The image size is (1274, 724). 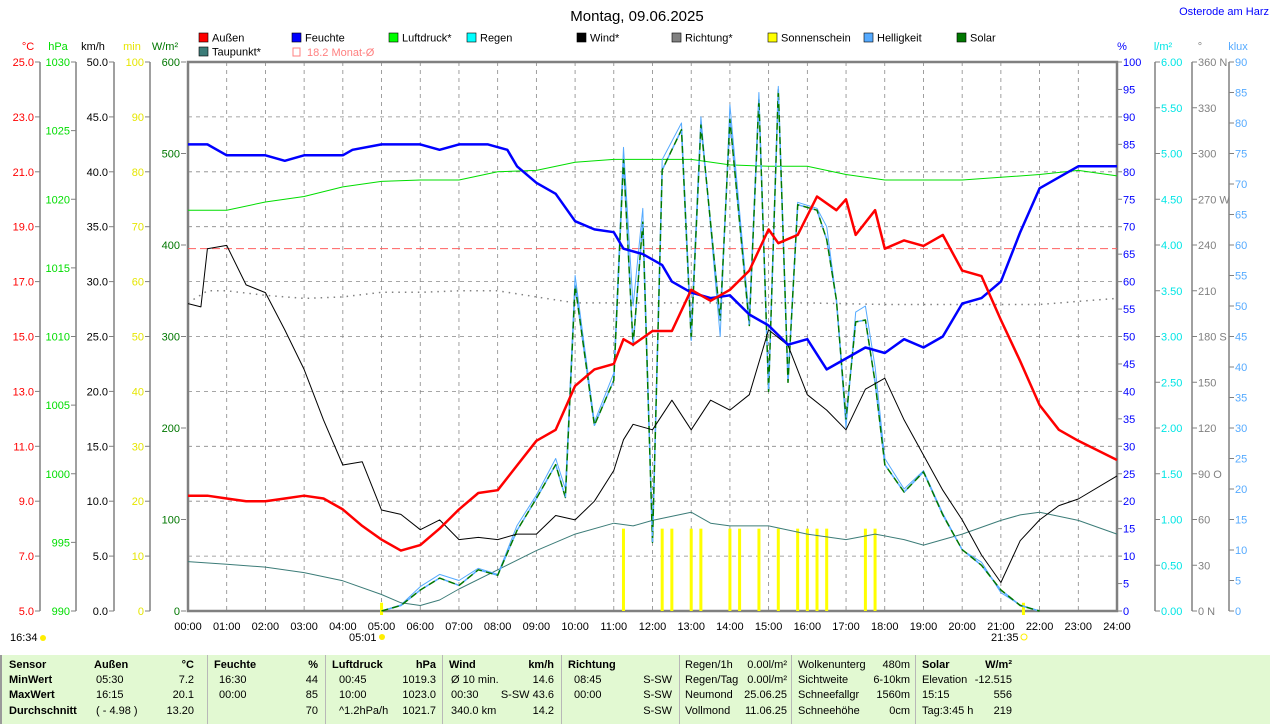 I want to click on sunshine-tick-label: 90, so click(x=138, y=118).